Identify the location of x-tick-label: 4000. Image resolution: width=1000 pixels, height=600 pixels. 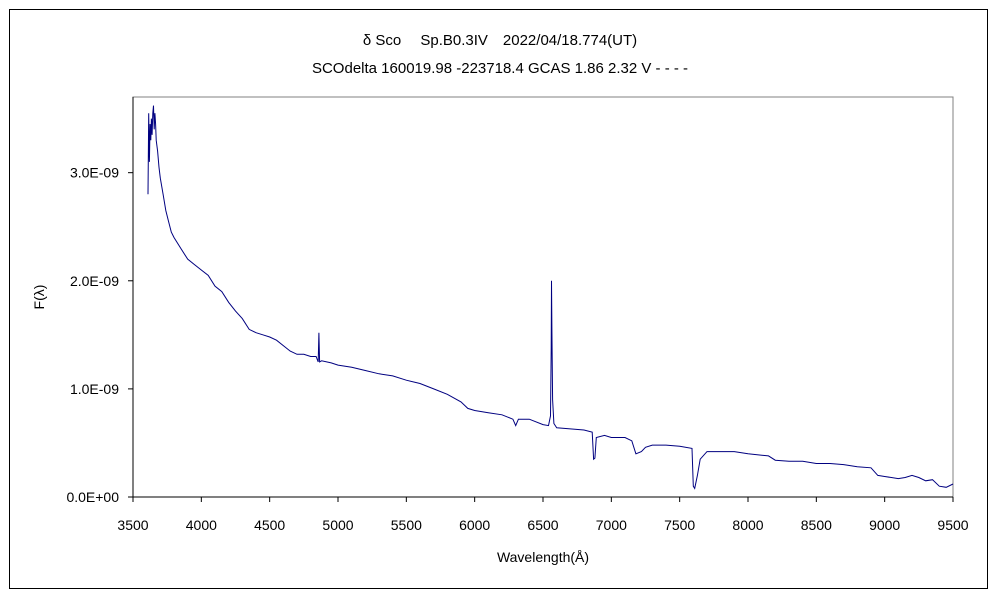
(201, 525).